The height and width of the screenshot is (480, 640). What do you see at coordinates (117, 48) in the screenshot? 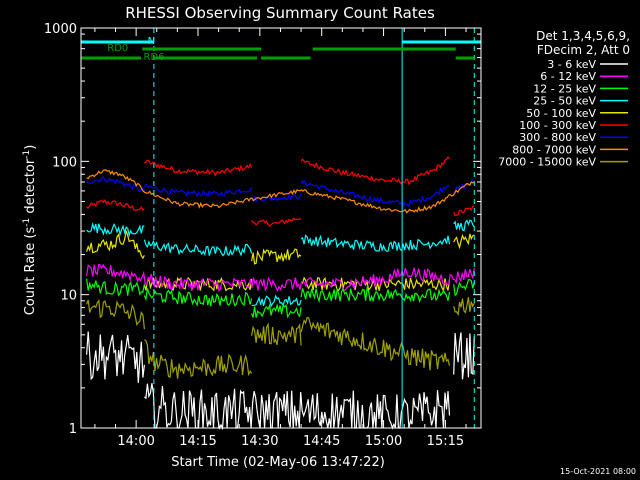
I see `flag-label-rd0: RD0` at bounding box center [117, 48].